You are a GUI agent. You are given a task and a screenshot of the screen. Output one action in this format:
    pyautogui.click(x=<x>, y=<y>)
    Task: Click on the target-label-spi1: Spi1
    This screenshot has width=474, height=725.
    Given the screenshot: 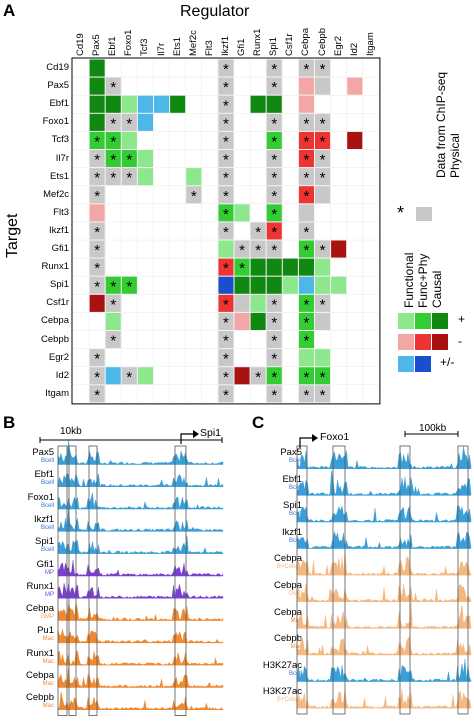 What is the action you would take?
    pyautogui.click(x=59, y=285)
    